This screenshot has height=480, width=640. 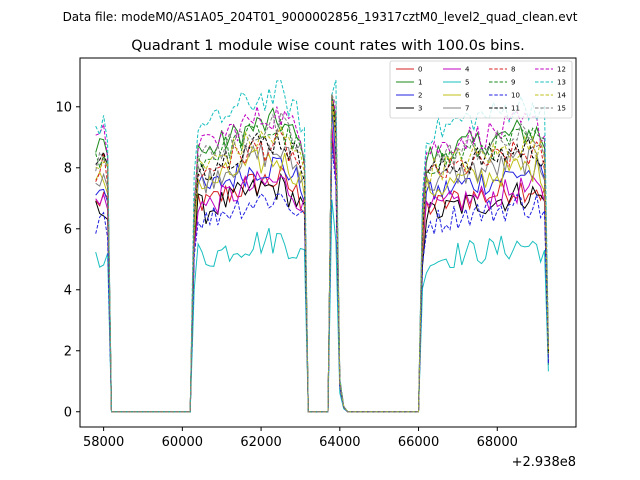 What do you see at coordinates (561, 96) in the screenshot?
I see `legend-label-14: 14` at bounding box center [561, 96].